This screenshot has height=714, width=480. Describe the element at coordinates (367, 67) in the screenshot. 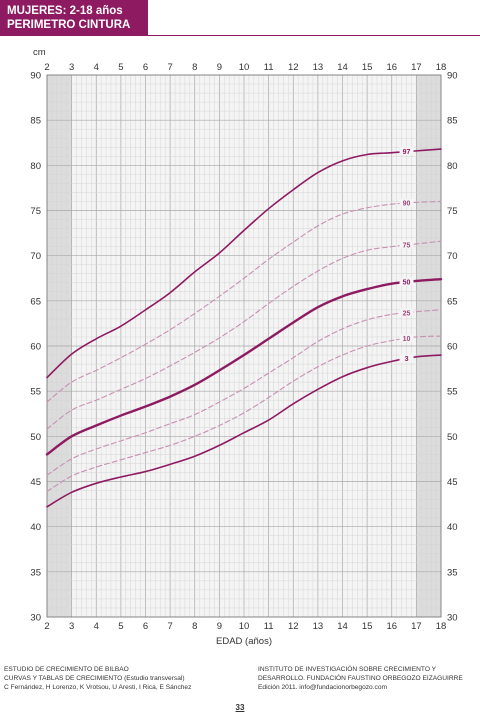

I see `x-tick-label-top: 15` at that location.